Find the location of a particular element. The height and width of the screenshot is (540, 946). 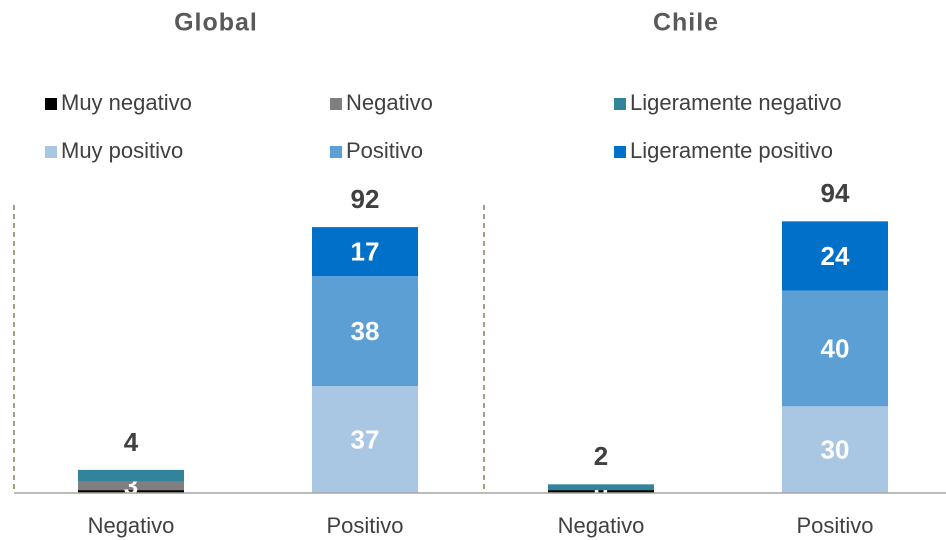

total-label: 4 is located at coordinates (131, 442).